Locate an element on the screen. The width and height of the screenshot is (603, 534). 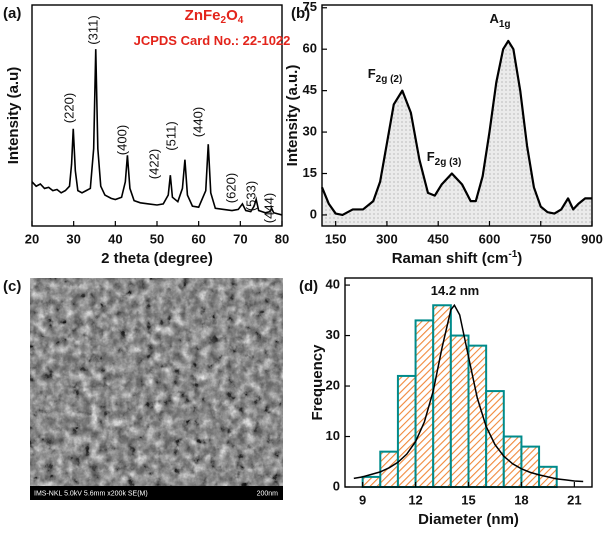
text-part: (3) is located at coordinates (453, 162).